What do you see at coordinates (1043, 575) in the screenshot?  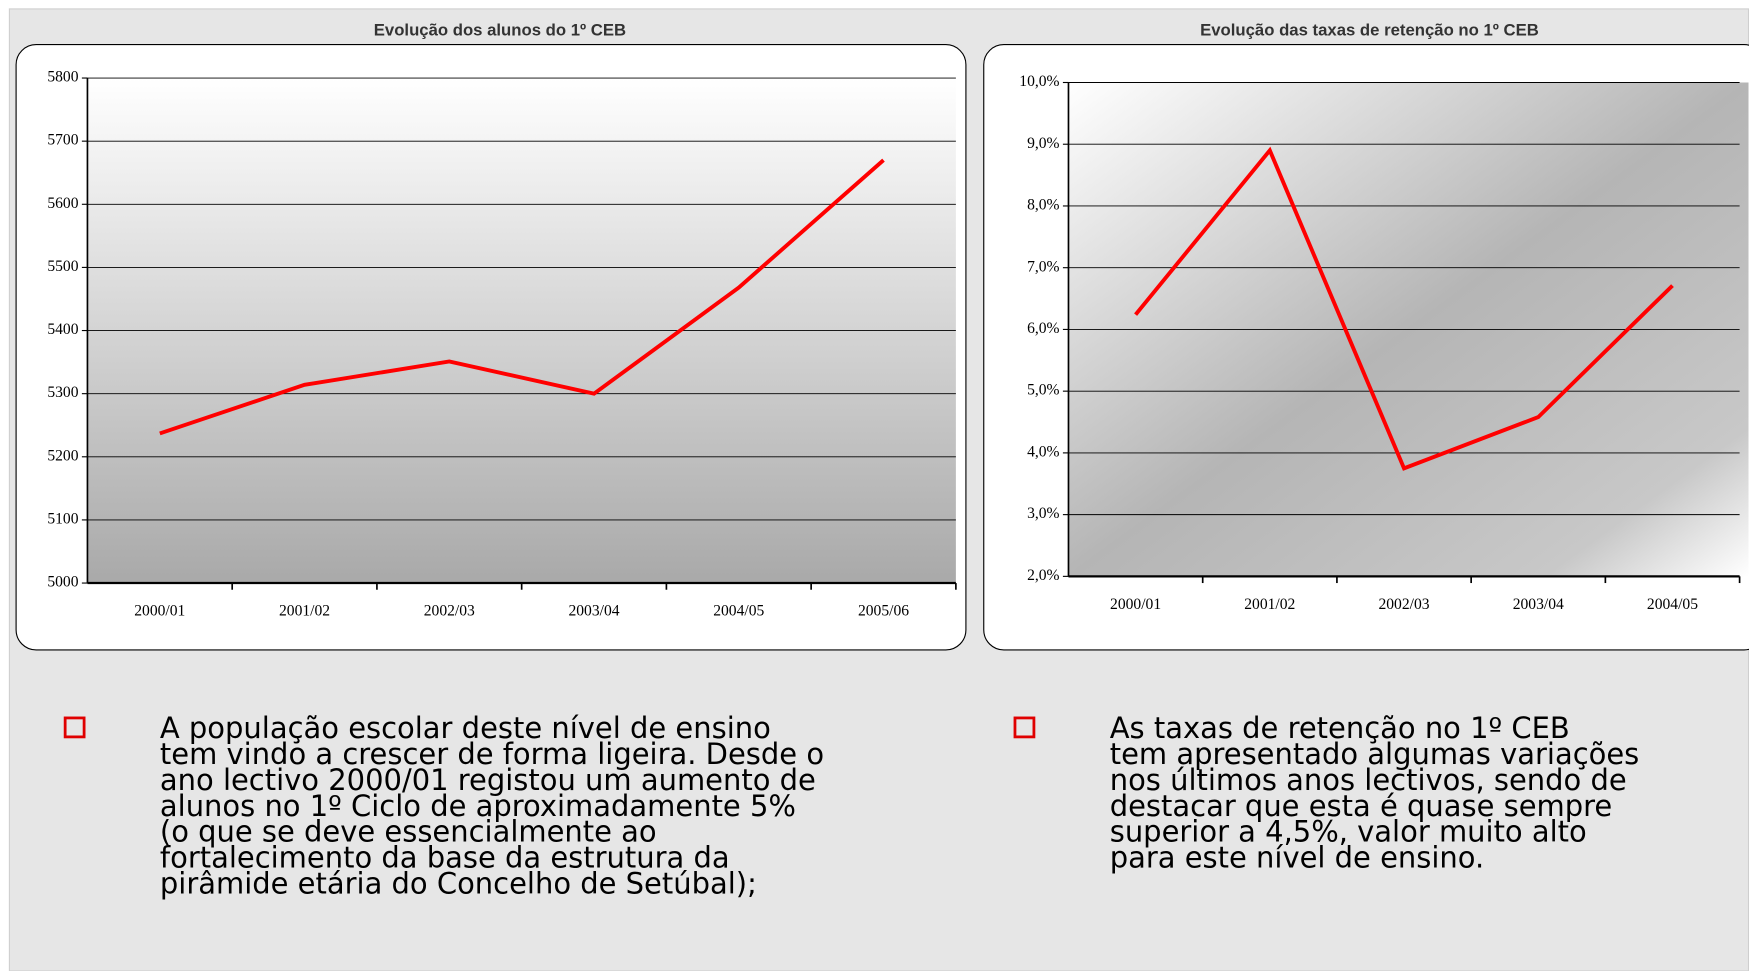 I see `y-tick-label: 2,0%` at bounding box center [1043, 575].